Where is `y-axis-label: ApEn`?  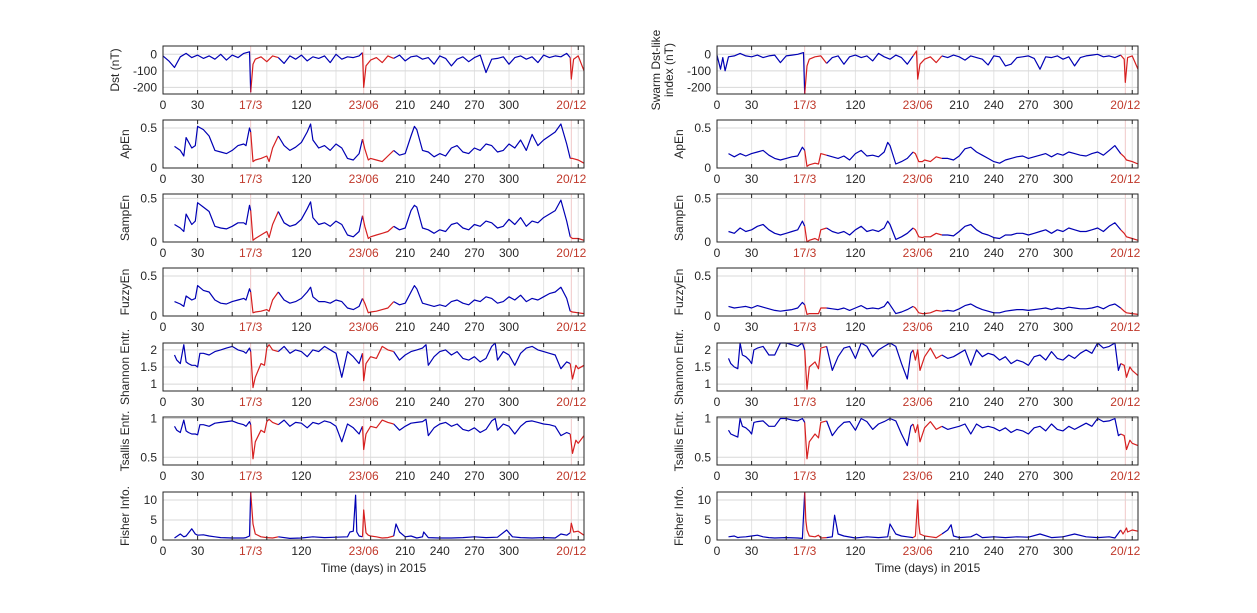 y-axis-label: ApEn is located at coordinates (679, 143).